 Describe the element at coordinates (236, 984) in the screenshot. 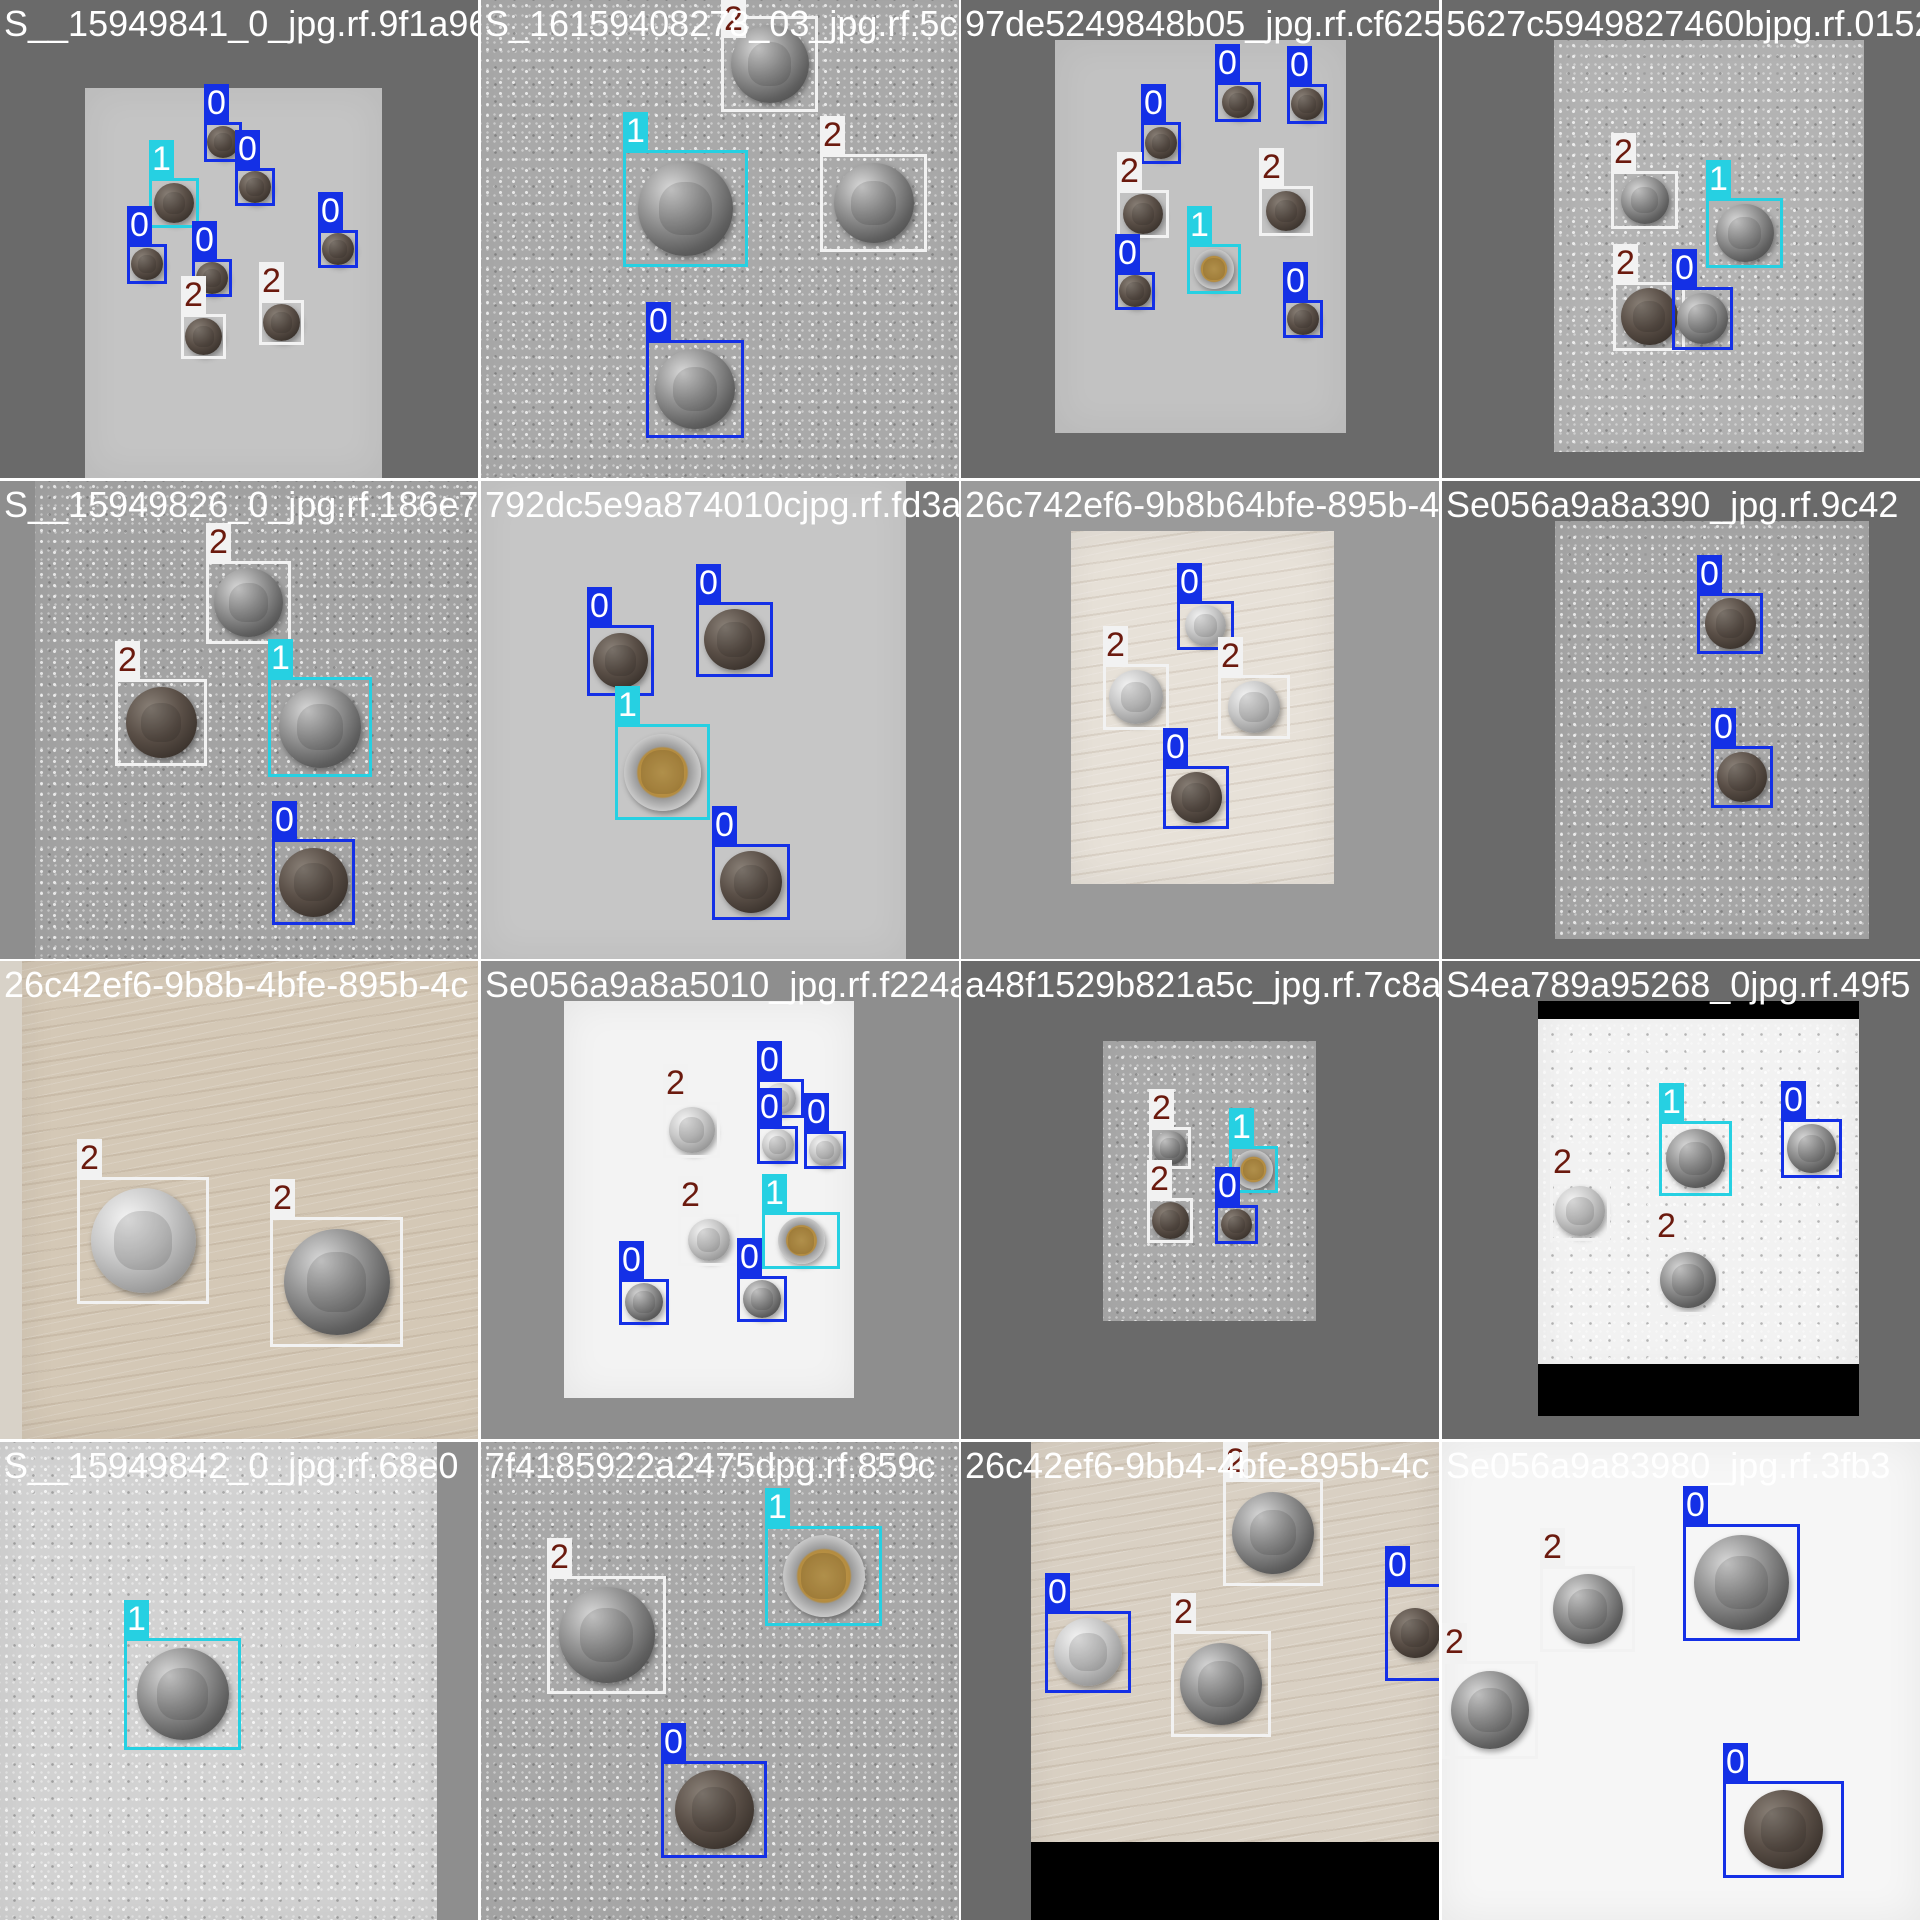

I see `tile-filename-caption: 26c42ef6-9b8b-4bfe-895b-4c` at that location.